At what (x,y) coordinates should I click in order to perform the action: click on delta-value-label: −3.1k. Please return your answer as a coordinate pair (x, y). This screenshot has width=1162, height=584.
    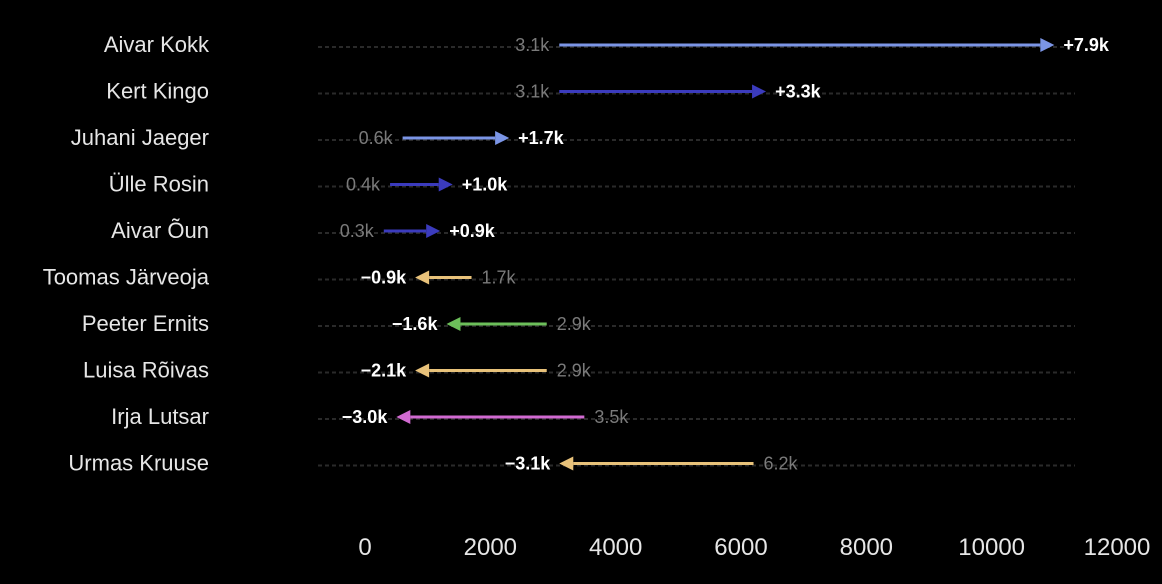
    Looking at the image, I should click on (528, 464).